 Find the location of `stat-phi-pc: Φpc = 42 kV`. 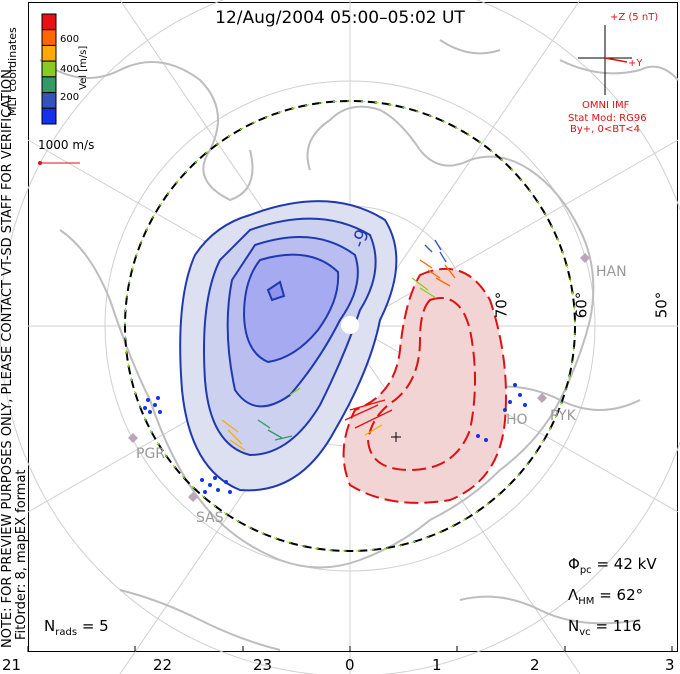

stat-phi-pc: Φpc = 42 kV is located at coordinates (612, 565).